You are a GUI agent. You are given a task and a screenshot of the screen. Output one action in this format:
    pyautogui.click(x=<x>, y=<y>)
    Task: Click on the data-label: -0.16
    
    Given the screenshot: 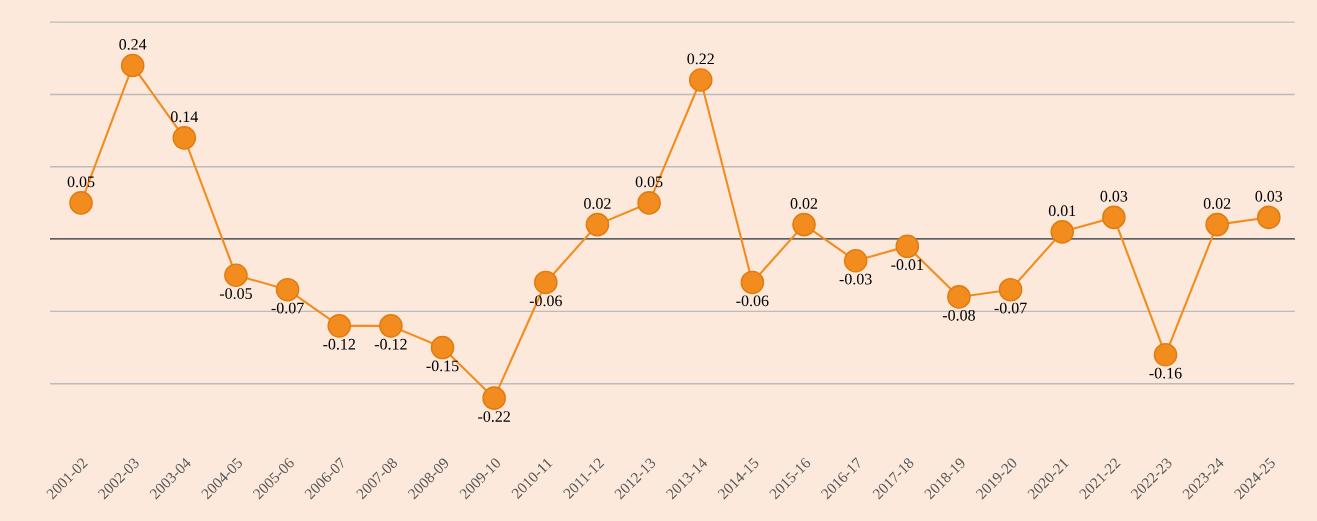 What is the action you would take?
    pyautogui.click(x=1165, y=373)
    